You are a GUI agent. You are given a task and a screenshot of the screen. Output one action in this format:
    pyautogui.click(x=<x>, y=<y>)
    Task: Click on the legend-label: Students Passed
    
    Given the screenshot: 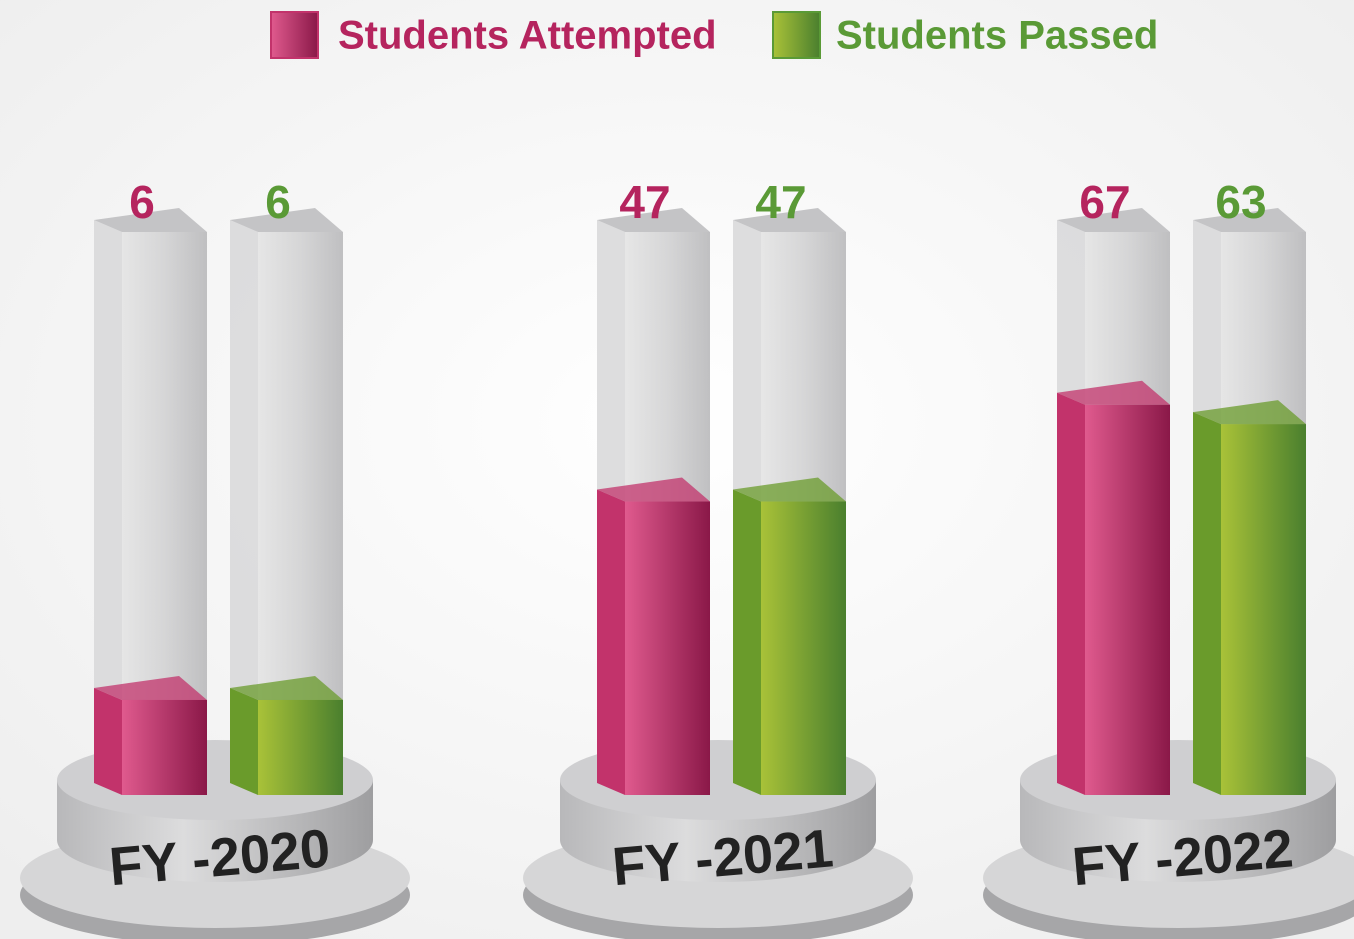 What is the action you would take?
    pyautogui.click(x=997, y=36)
    